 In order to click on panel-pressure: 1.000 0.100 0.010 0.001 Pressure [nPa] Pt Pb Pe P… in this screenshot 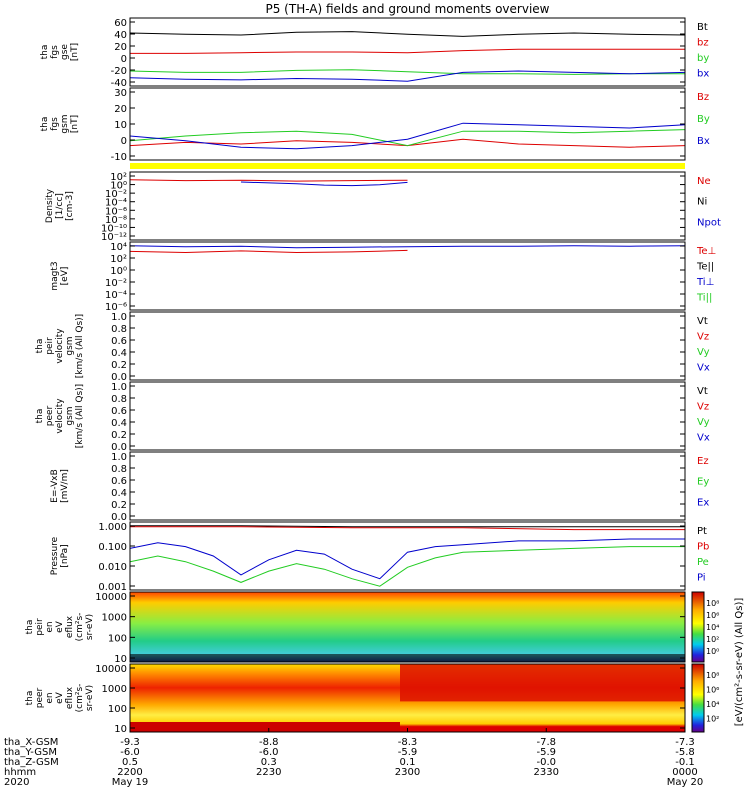, I will do `click(379, 557)`.